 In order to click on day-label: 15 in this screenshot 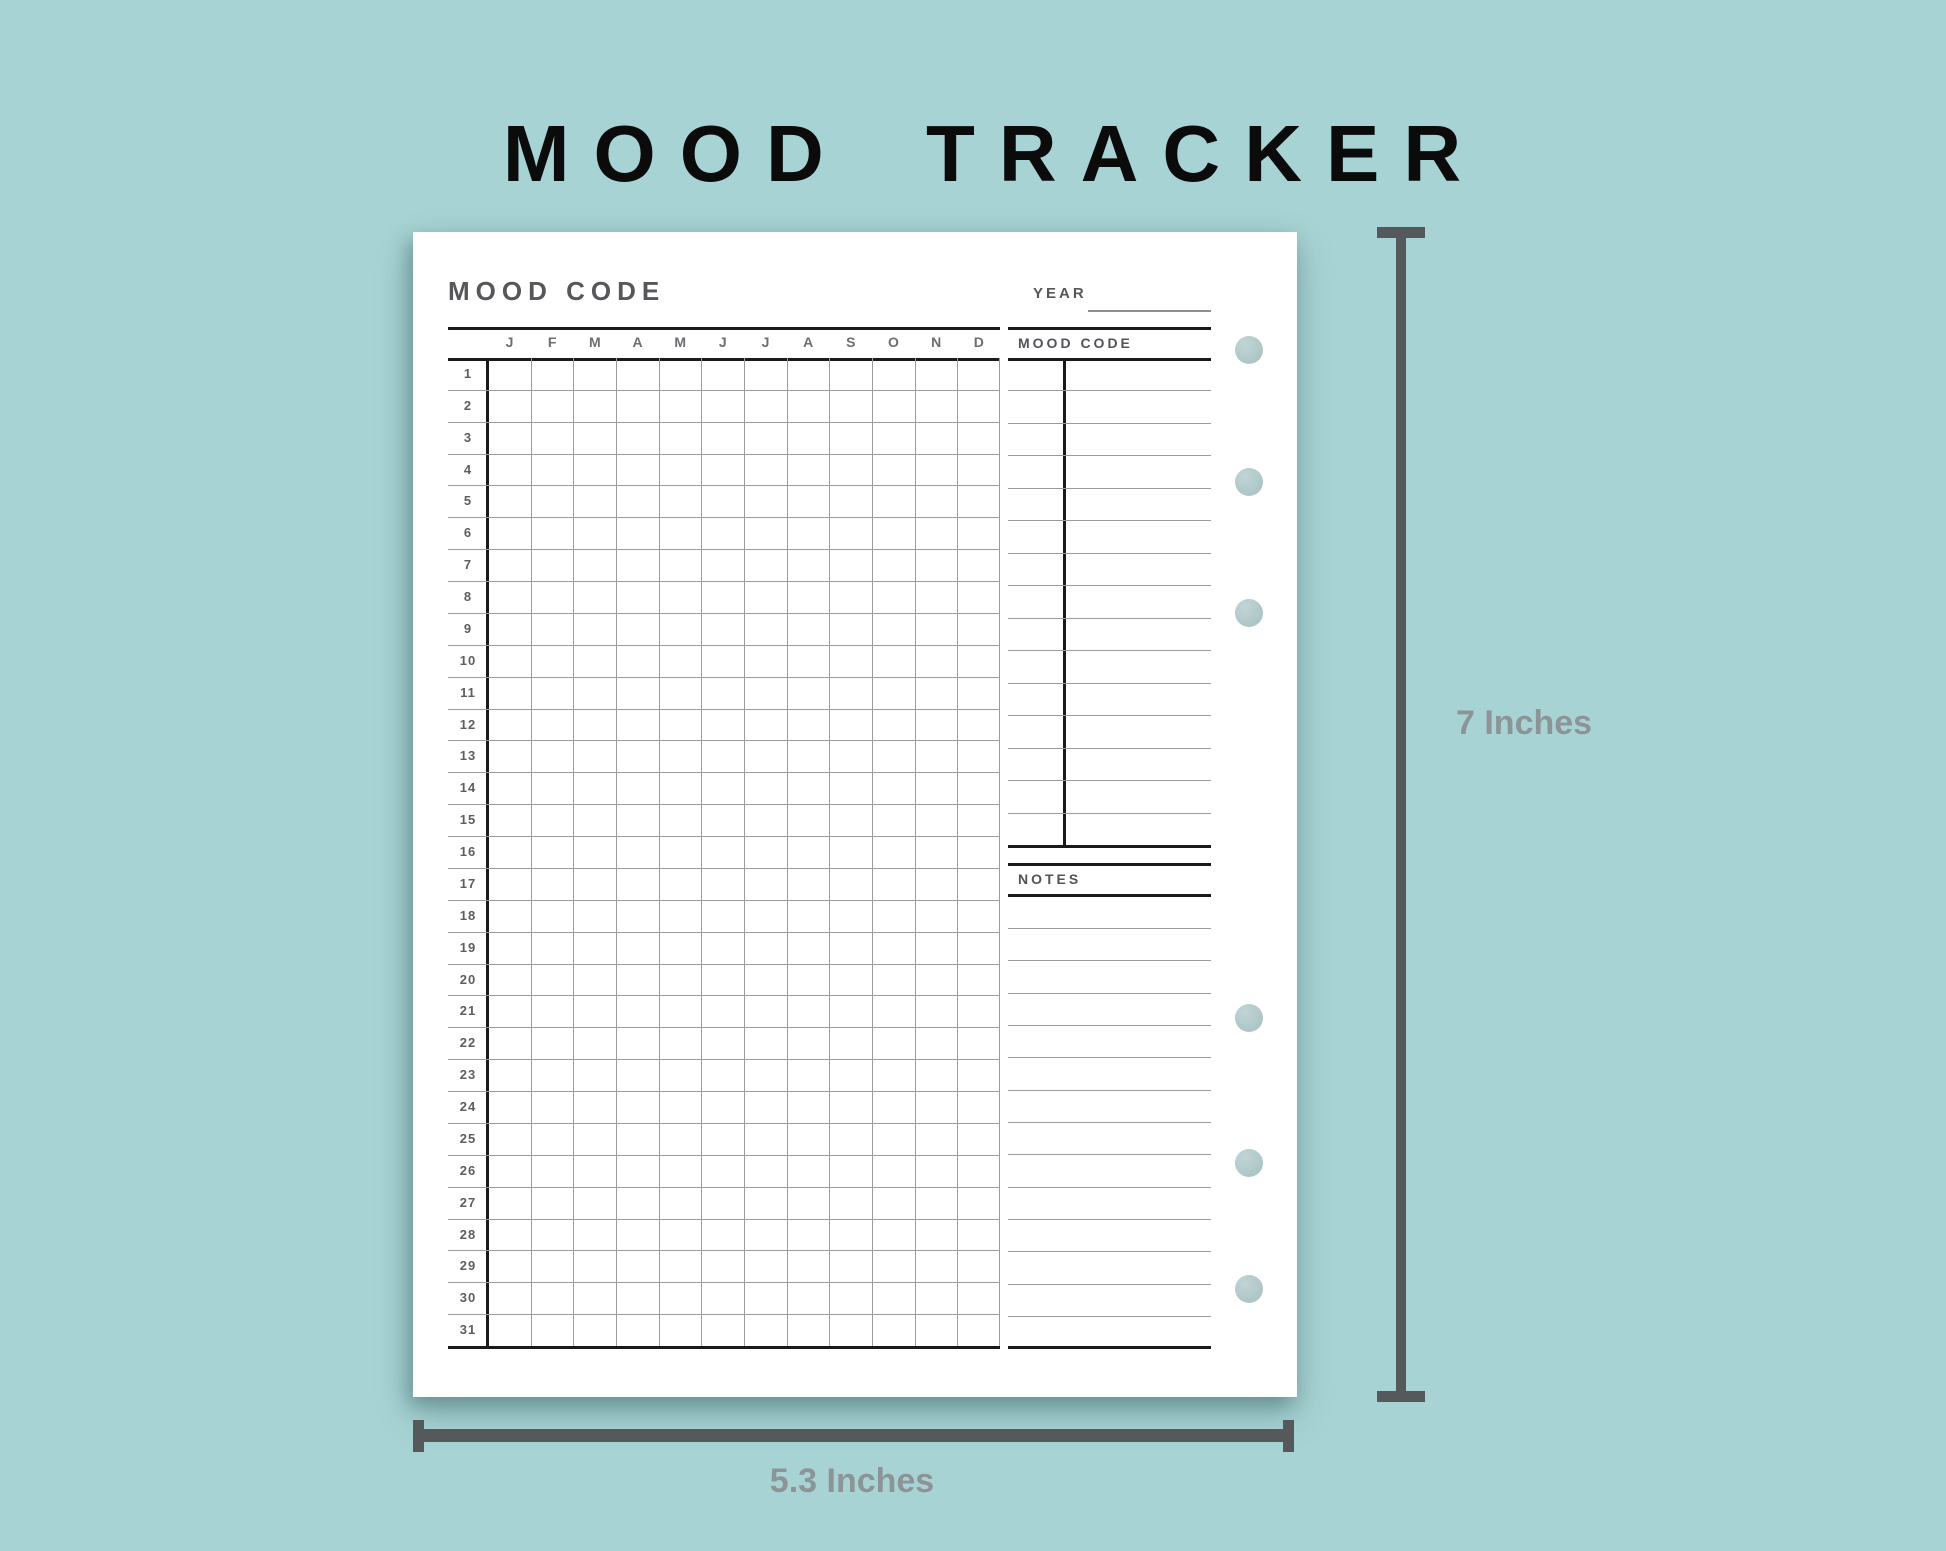, I will do `click(468, 820)`.